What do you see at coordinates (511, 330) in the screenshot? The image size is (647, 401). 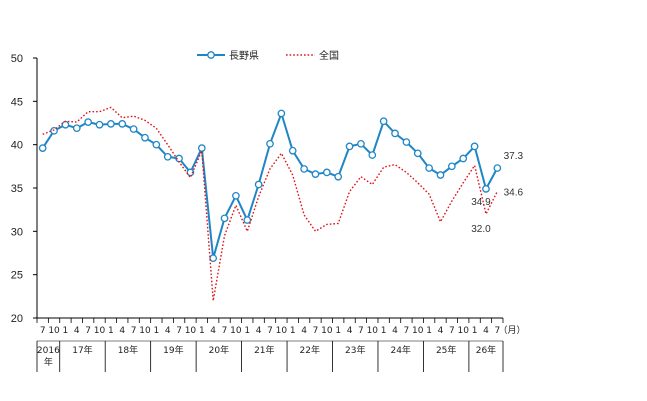 I see `x-unit-label: （月）` at bounding box center [511, 330].